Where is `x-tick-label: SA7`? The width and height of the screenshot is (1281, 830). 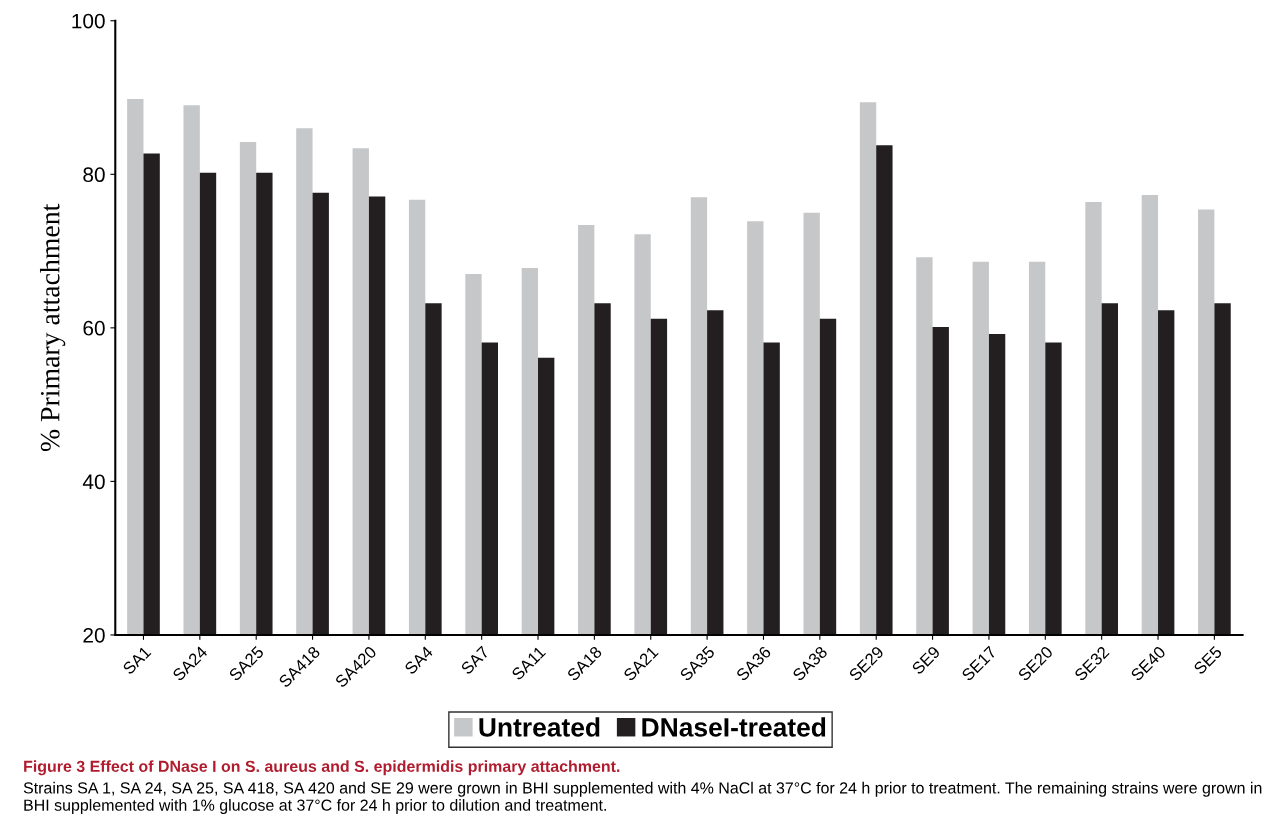
x-tick-label: SA7 is located at coordinates (475, 660).